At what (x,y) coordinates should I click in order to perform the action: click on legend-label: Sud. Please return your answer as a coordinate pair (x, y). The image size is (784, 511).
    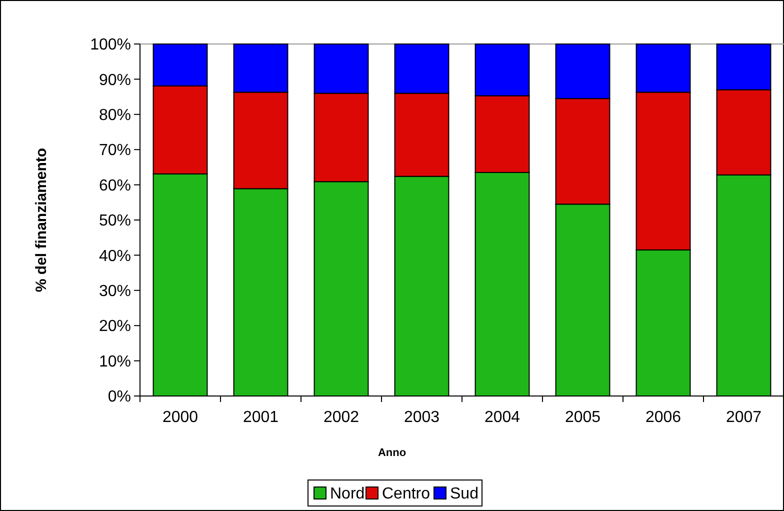
    Looking at the image, I should click on (464, 494).